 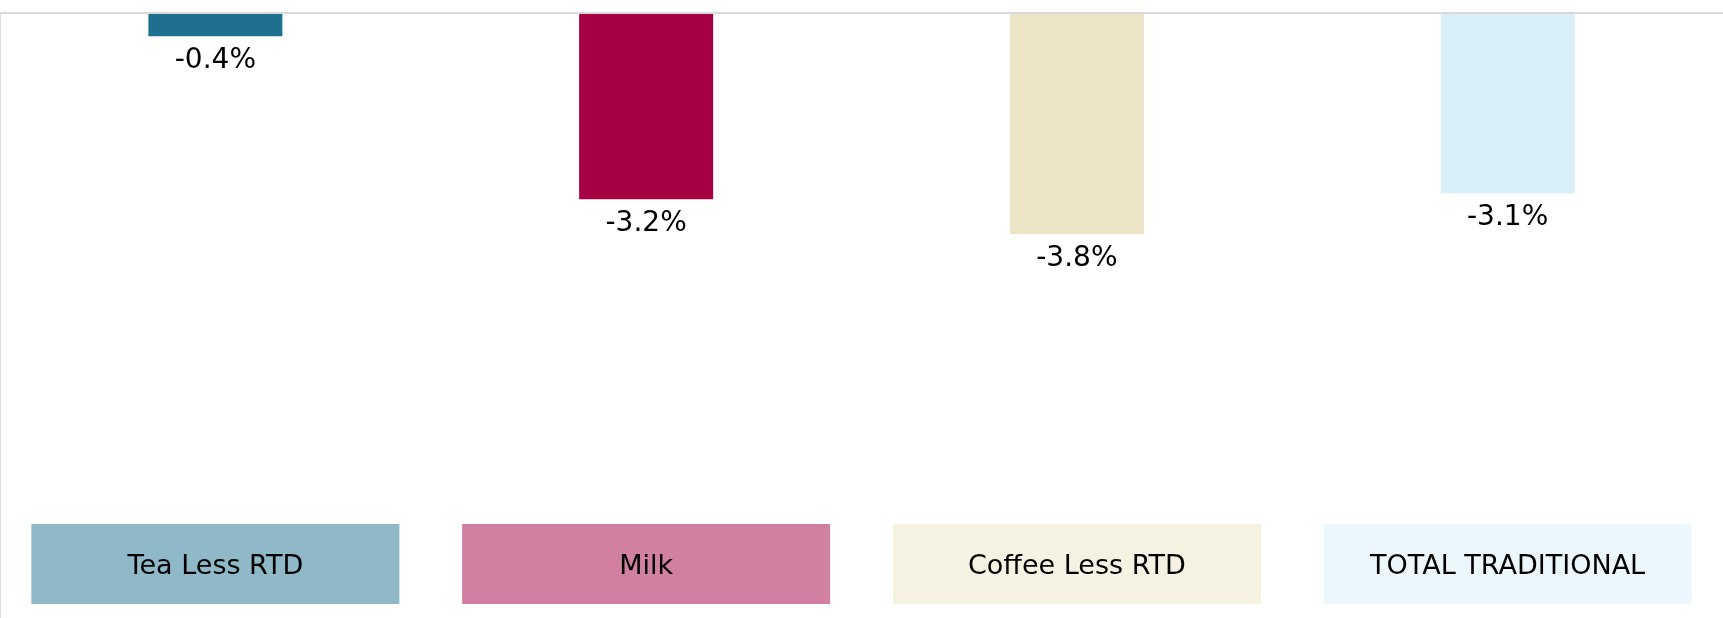 What do you see at coordinates (1507, 564) in the screenshot?
I see `x-tick-label: TOTAL TRADITIONAL` at bounding box center [1507, 564].